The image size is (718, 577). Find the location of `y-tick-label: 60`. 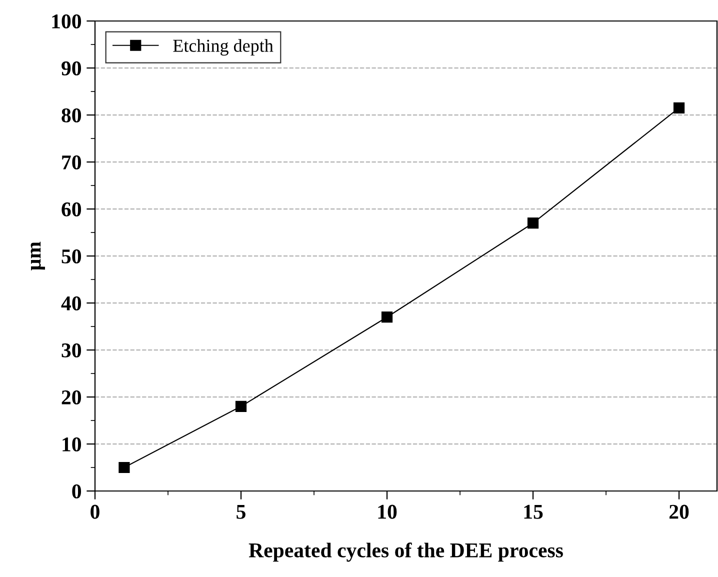

y-tick-label: 60 is located at coordinates (72, 209).